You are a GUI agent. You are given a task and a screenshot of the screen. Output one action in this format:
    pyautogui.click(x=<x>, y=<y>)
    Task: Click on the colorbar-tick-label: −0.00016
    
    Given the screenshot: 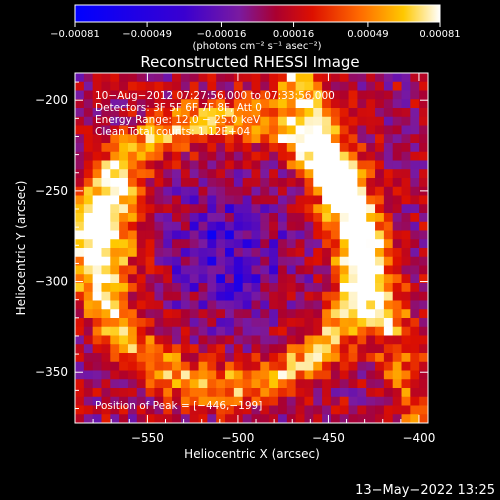 What is the action you would take?
    pyautogui.click(x=222, y=34)
    